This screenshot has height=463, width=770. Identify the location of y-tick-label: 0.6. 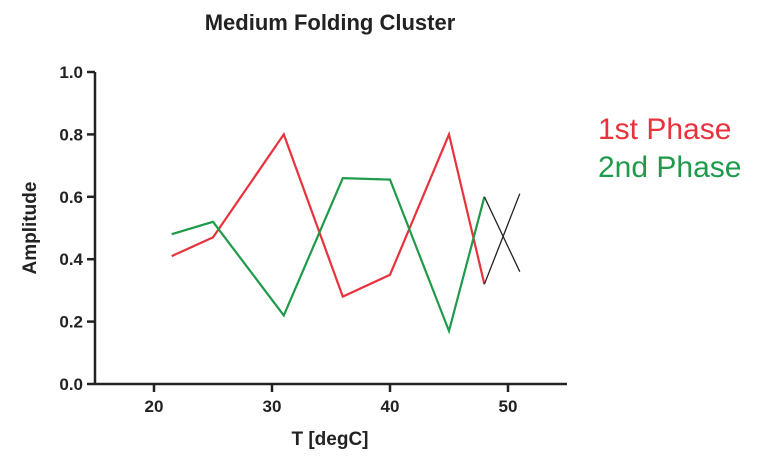
(71, 197).